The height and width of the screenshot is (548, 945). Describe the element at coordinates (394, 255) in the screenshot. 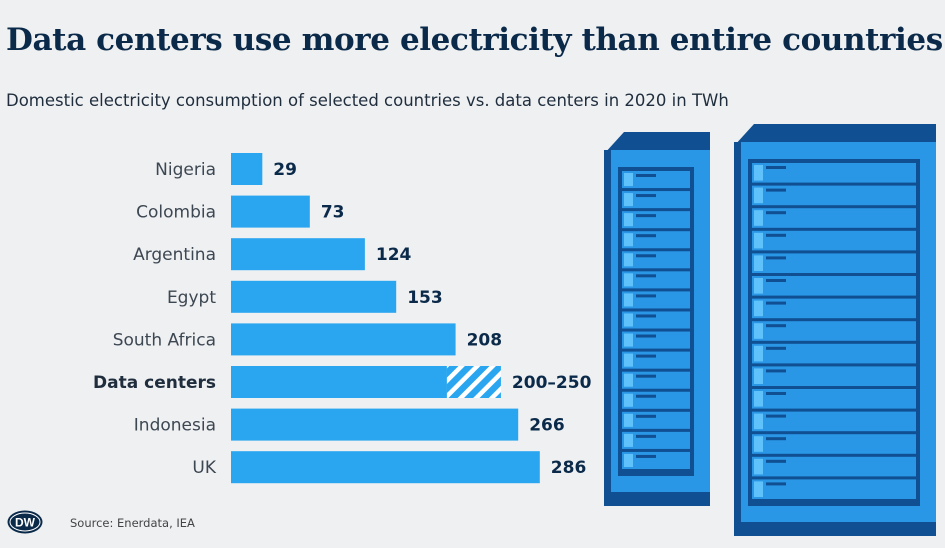

I see `value-label-argentina: 124` at that location.